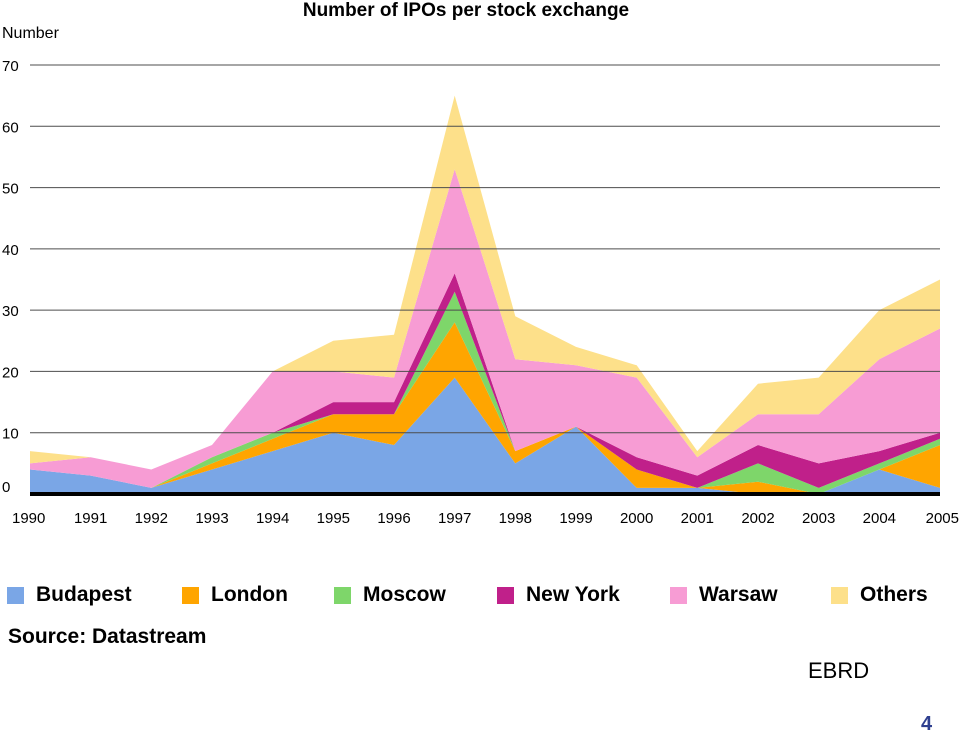 The image size is (960, 736). Describe the element at coordinates (10, 127) in the screenshot. I see `y-tick-label: 60` at that location.